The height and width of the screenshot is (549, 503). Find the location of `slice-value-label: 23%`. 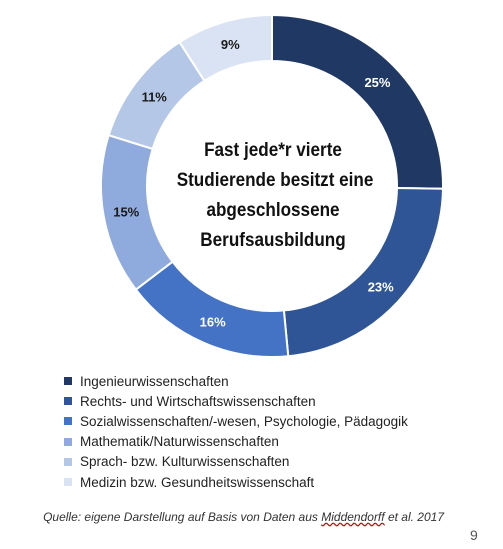

slice-value-label: 23% is located at coordinates (381, 286).